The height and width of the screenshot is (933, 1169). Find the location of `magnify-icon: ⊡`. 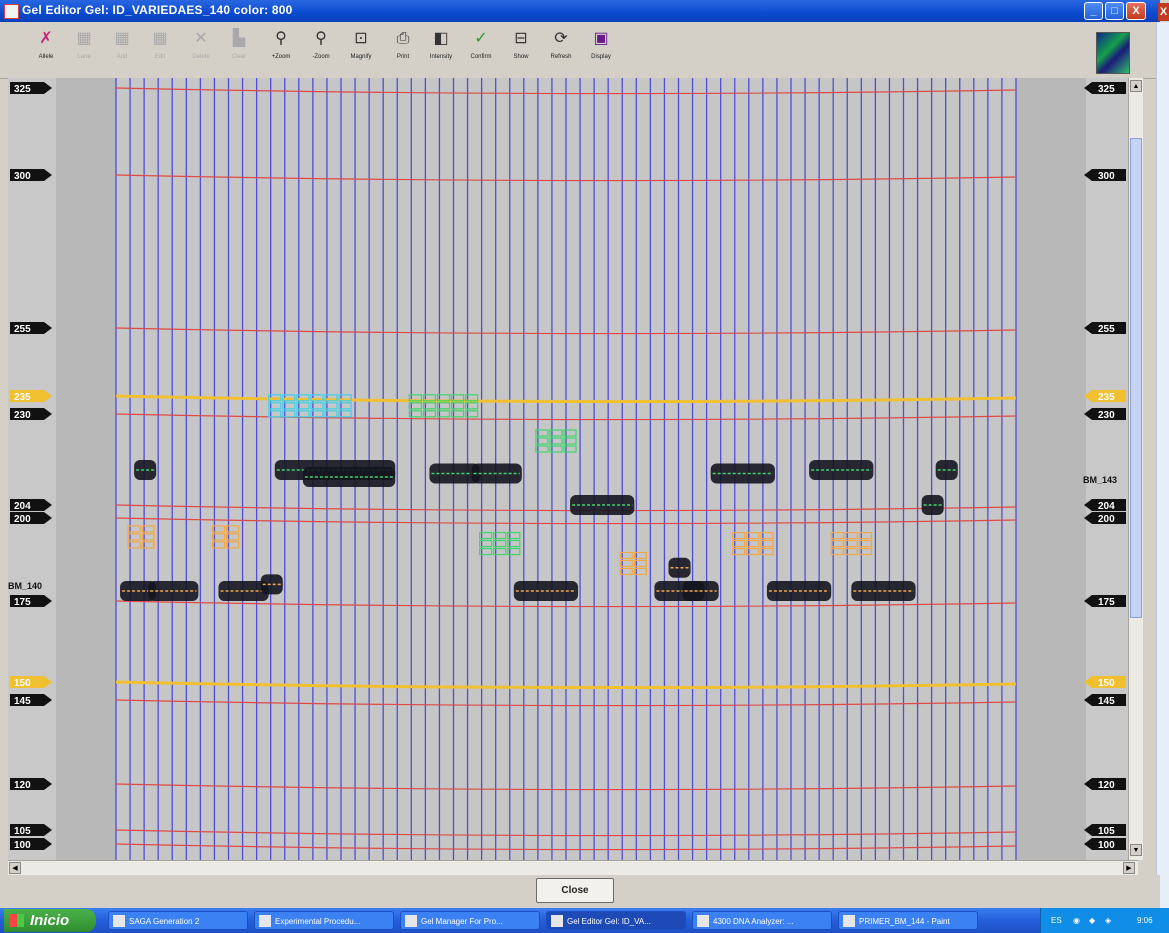

magnify-icon: ⊡ is located at coordinates (361, 38).